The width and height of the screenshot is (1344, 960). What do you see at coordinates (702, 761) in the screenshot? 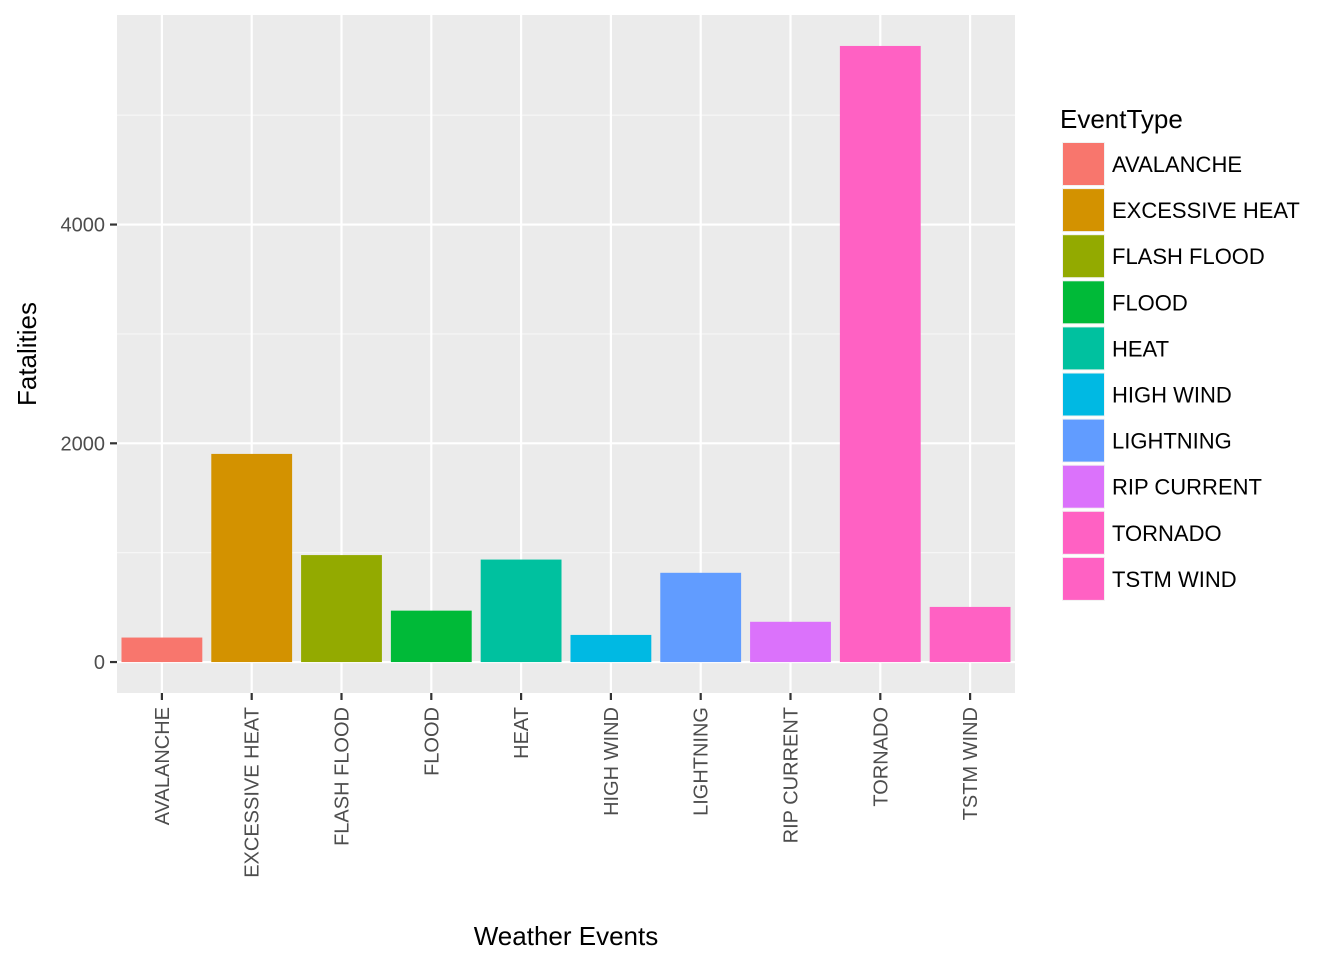
I see `x-tick-label: LIGHTNING` at bounding box center [702, 761].